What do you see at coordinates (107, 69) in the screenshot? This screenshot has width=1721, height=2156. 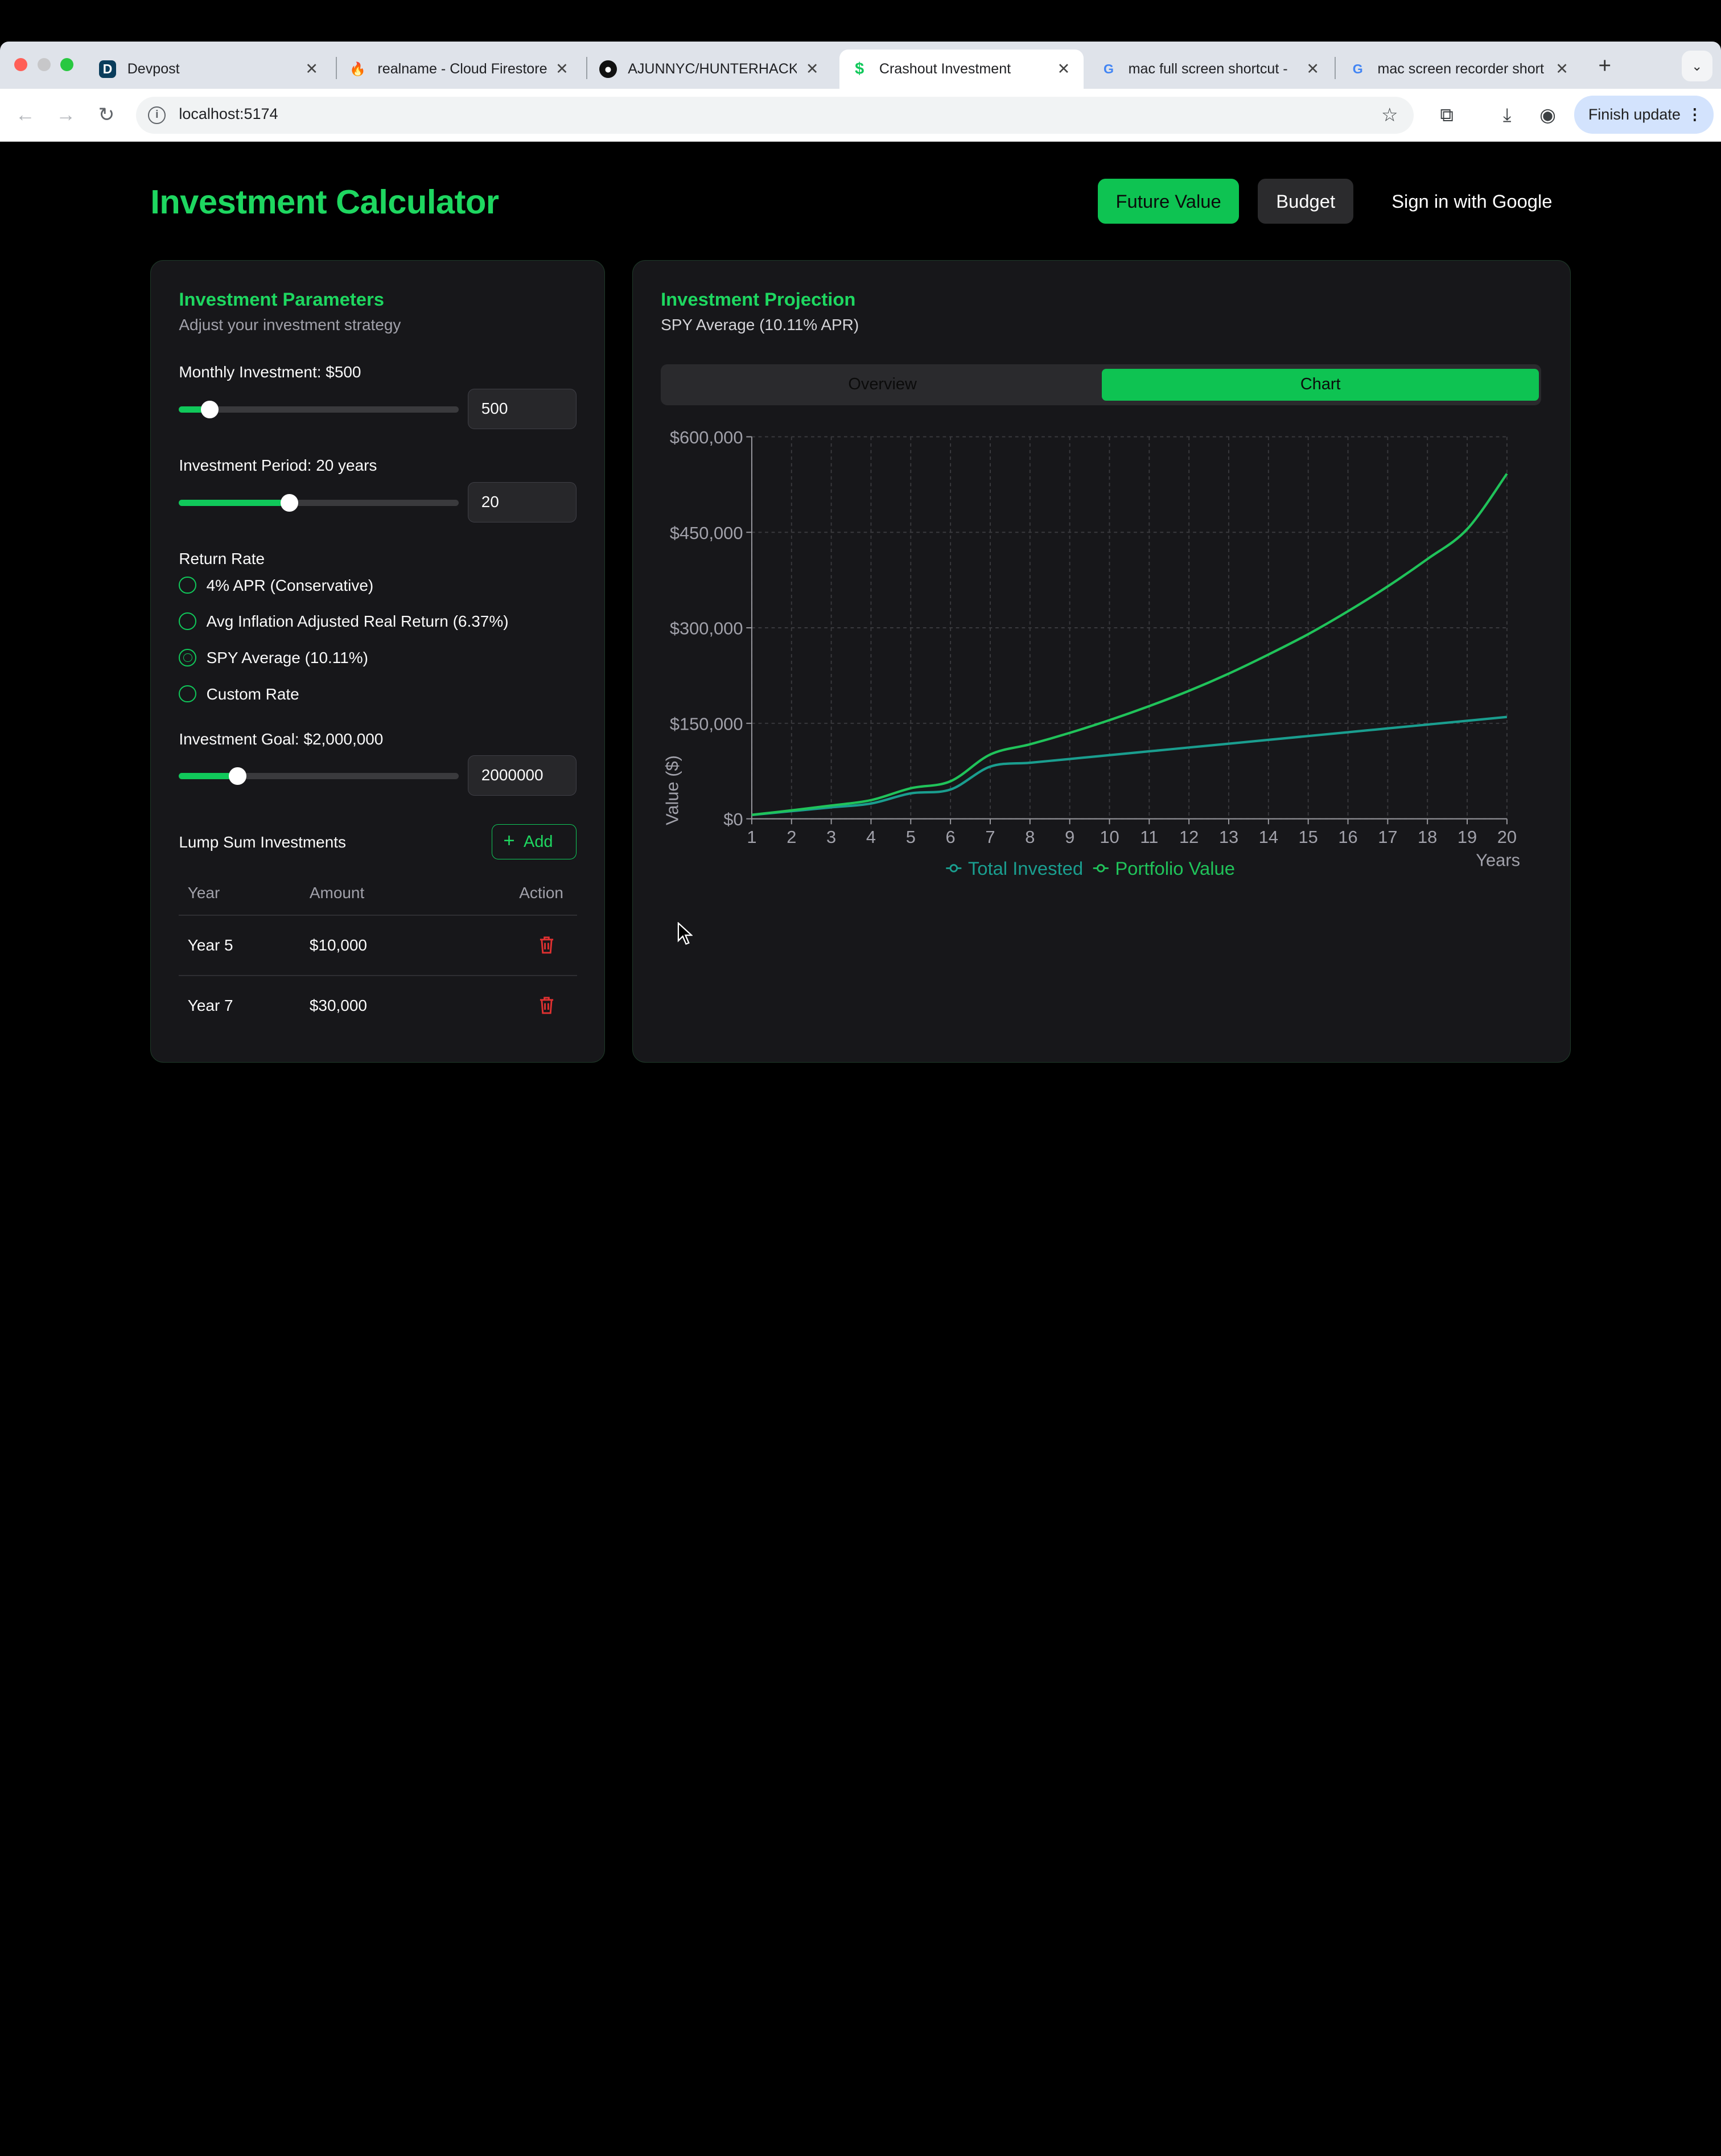 I see `devpost-icon: D` at bounding box center [107, 69].